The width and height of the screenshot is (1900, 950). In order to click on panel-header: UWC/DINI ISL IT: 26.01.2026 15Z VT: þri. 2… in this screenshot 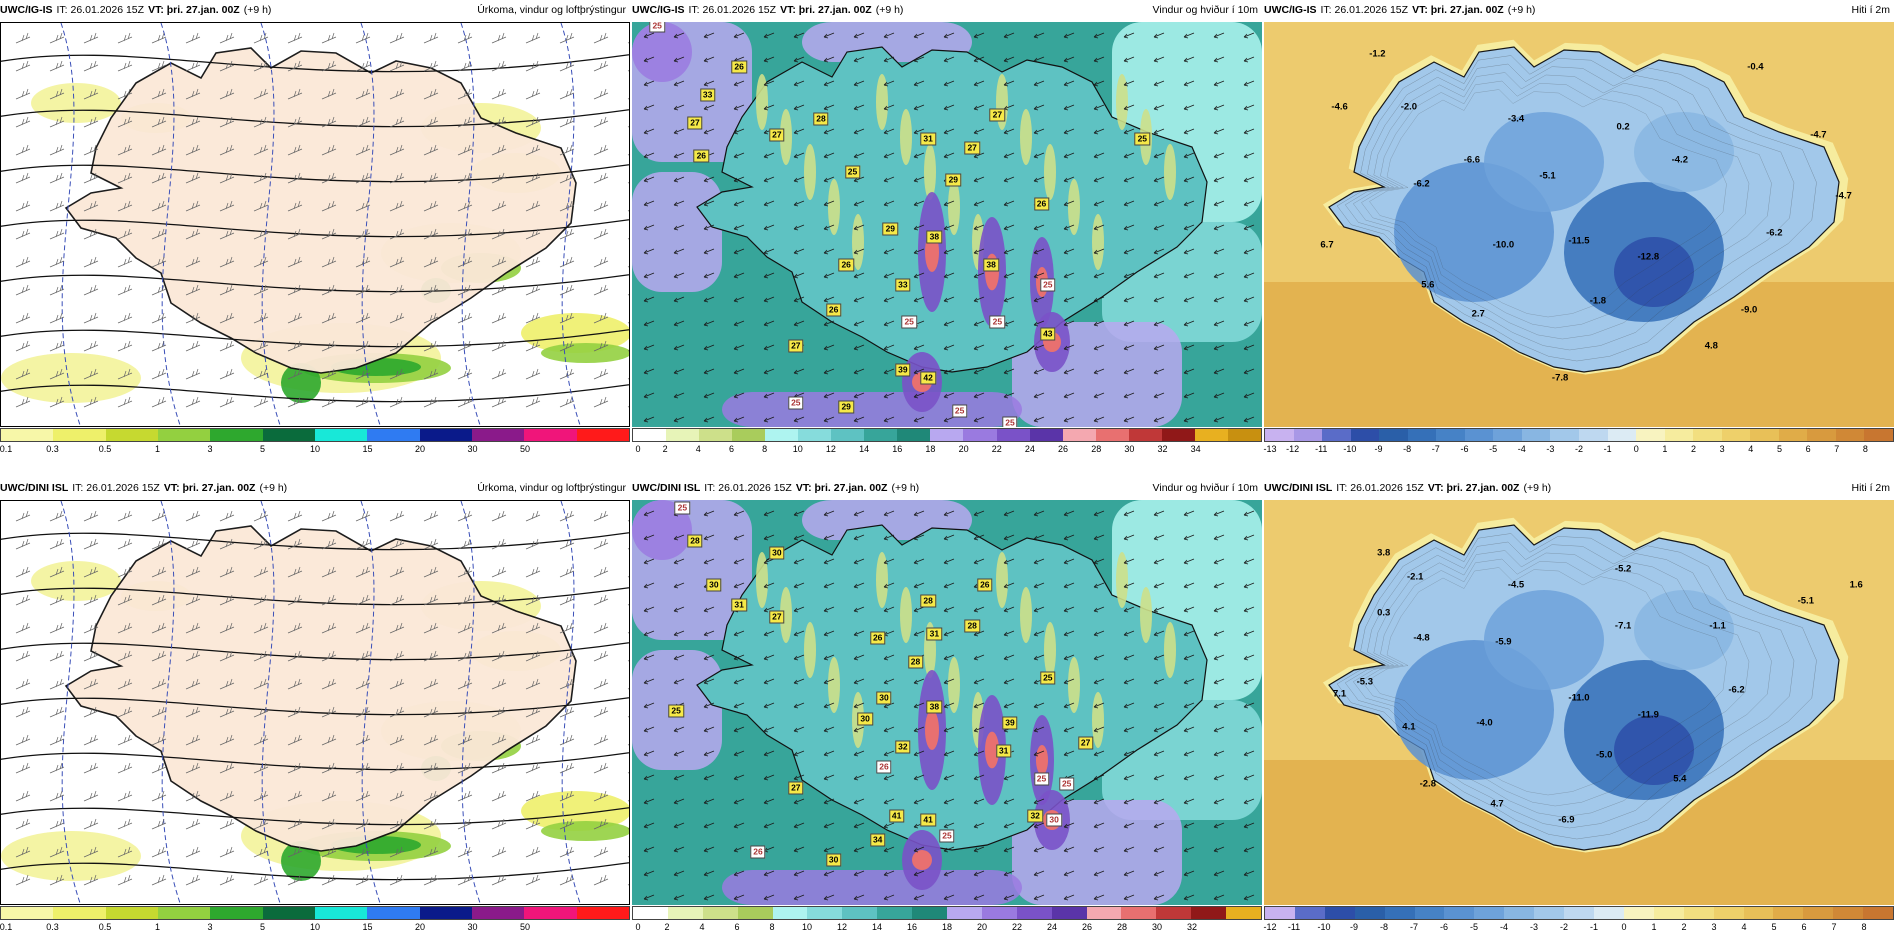, I will do `click(947, 488)`.